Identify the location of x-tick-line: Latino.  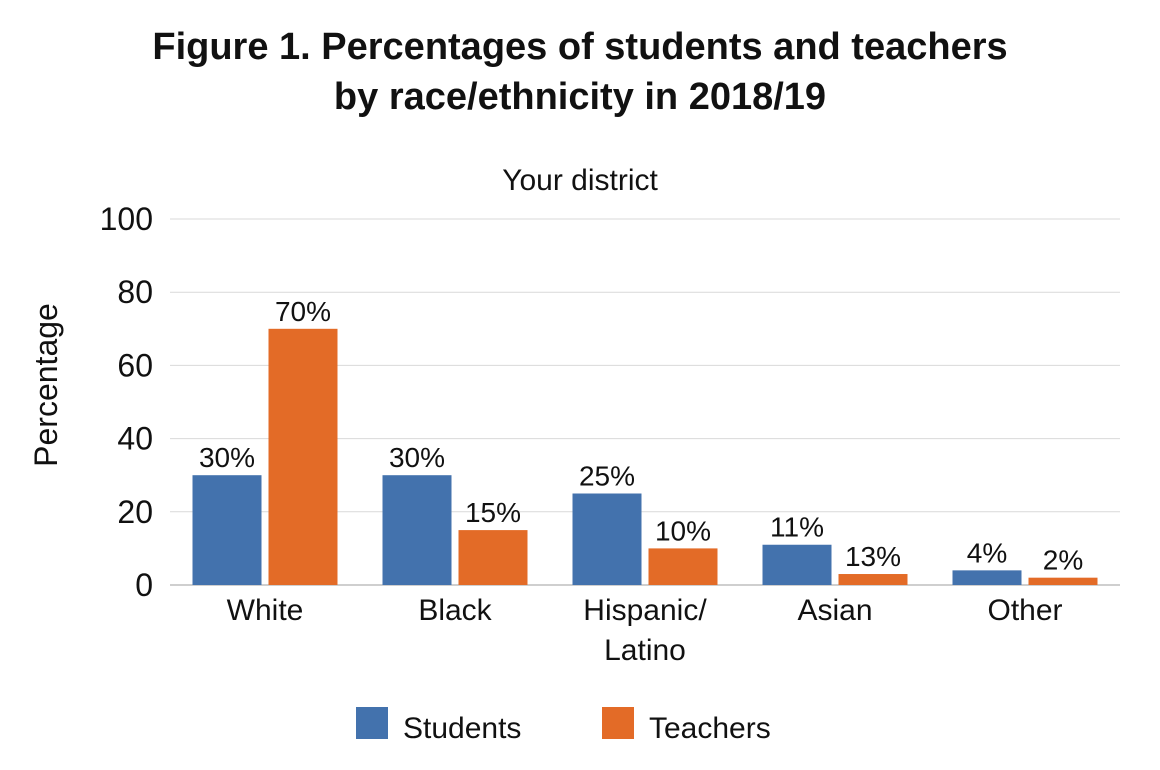
(645, 650).